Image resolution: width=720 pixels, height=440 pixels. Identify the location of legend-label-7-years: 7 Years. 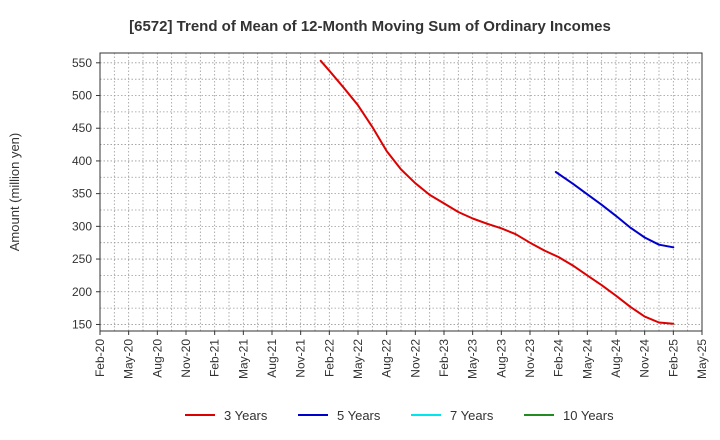
(472, 415).